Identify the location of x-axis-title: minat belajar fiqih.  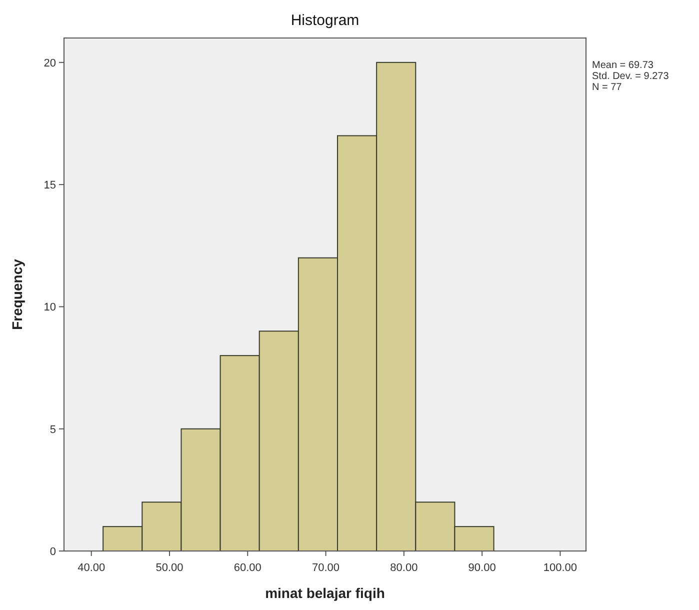
(325, 593).